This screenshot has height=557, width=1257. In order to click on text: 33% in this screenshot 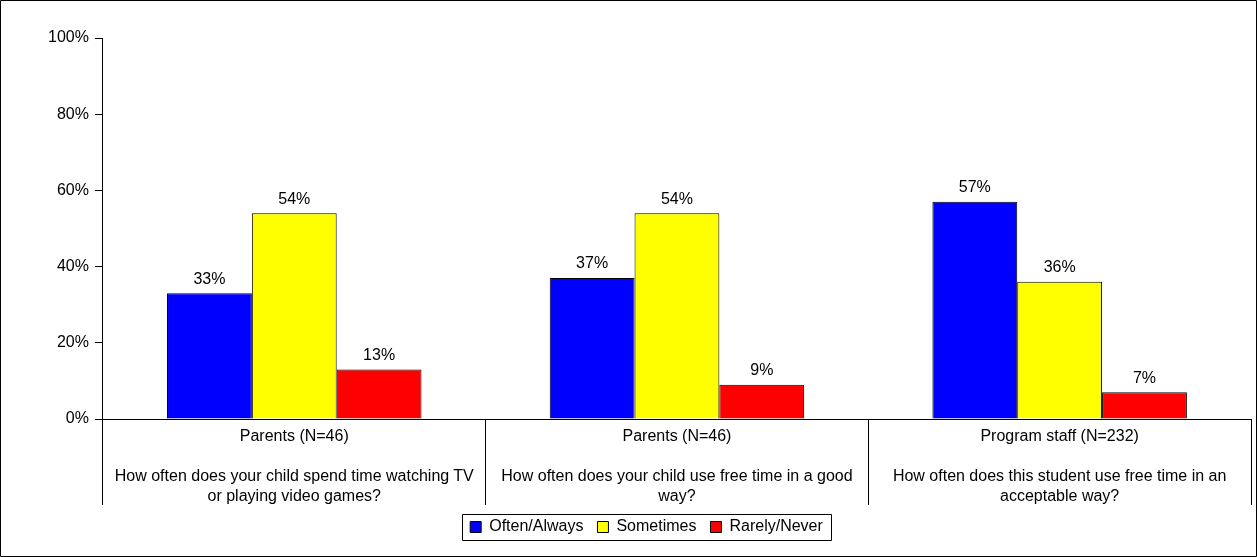, I will do `click(209, 278)`.